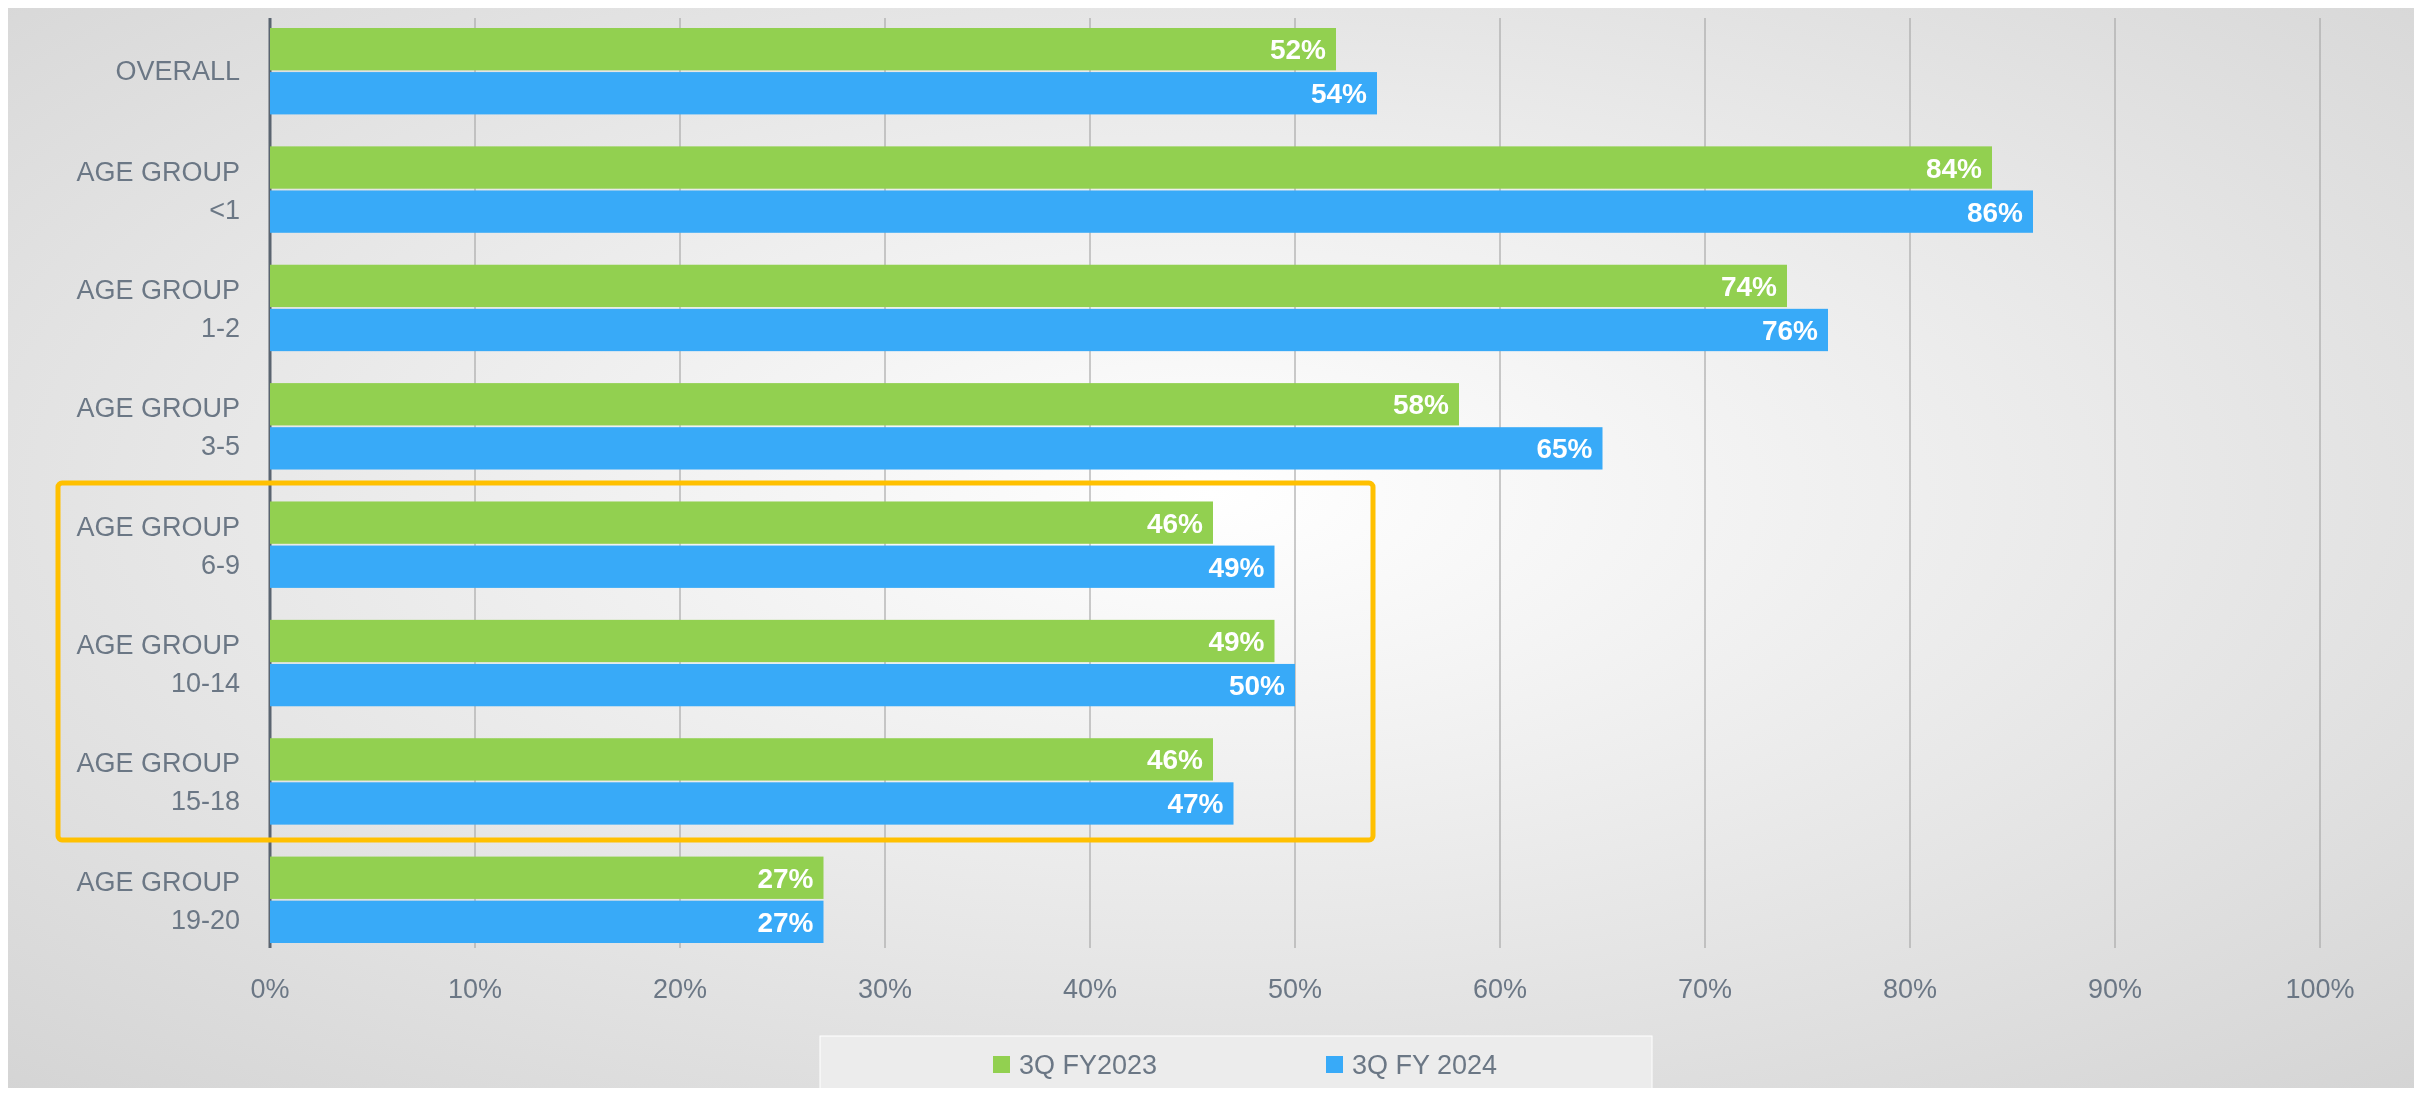 This screenshot has height=1096, width=2422. Describe the element at coordinates (1995, 212) in the screenshot. I see `data-label: 86%` at that location.